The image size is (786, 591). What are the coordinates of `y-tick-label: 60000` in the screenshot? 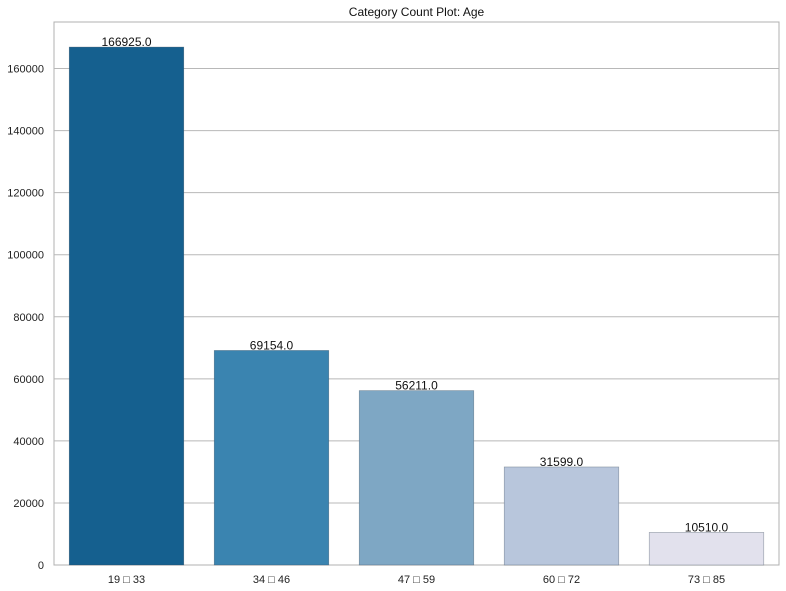 It's located at (28, 380).